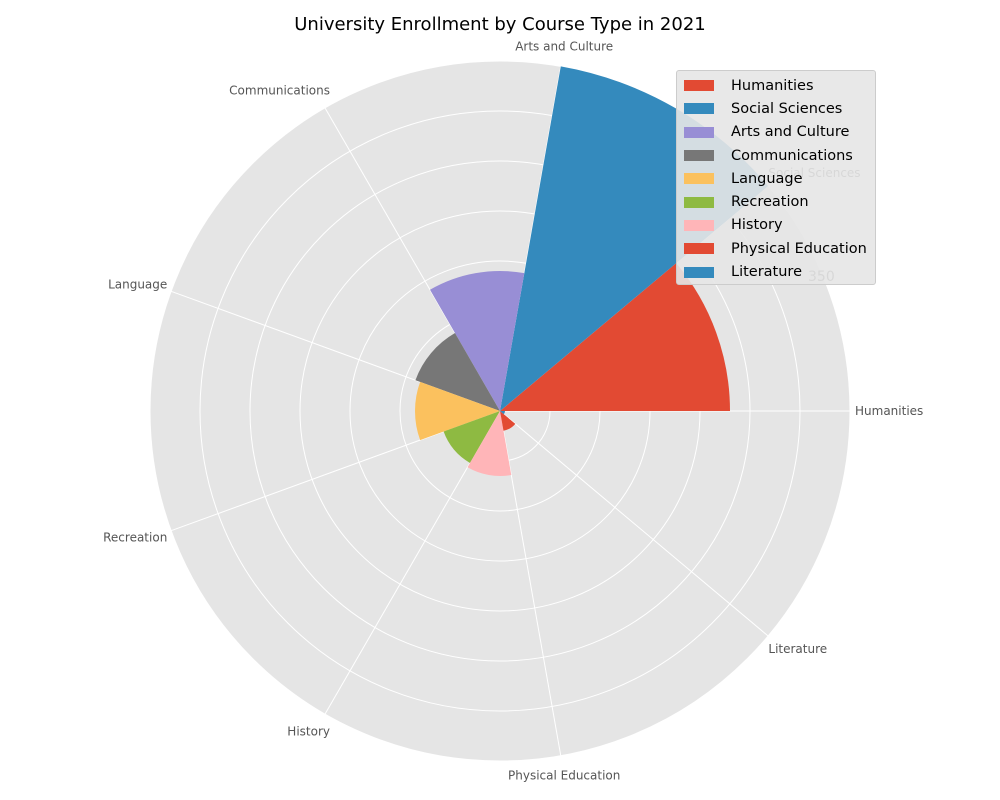  Describe the element at coordinates (564, 47) in the screenshot. I see `category-label: Arts and Culture` at that location.